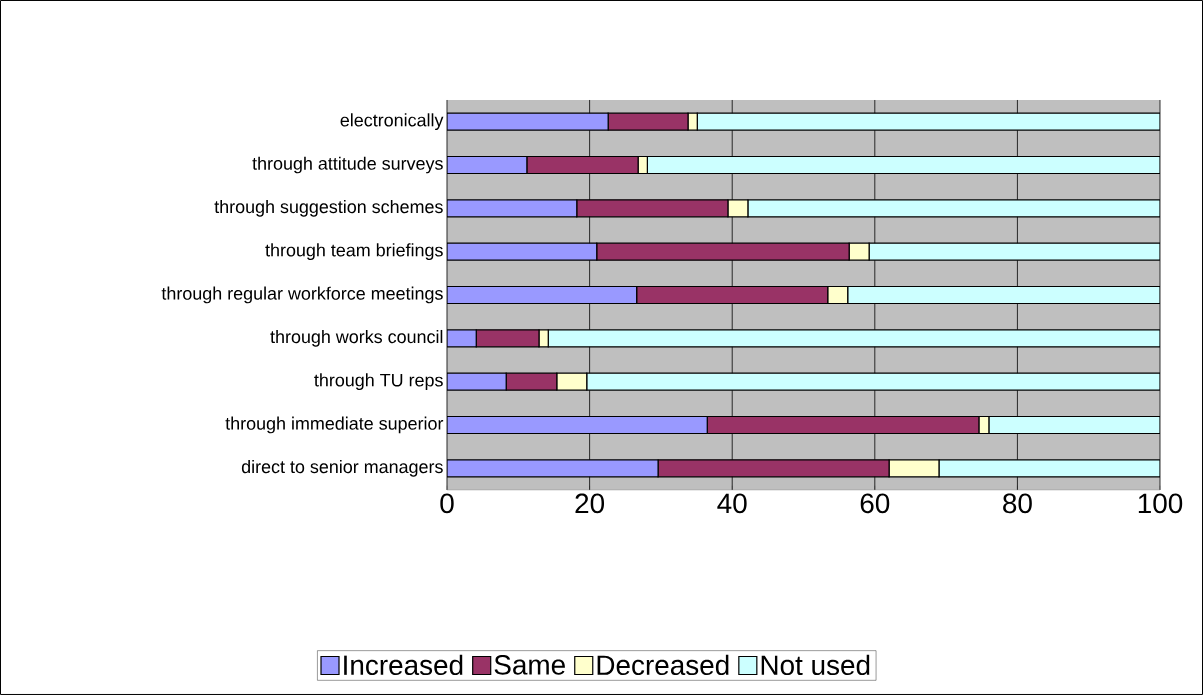 The width and height of the screenshot is (1203, 695). I want to click on x-tick-label: 80, so click(1017, 503).